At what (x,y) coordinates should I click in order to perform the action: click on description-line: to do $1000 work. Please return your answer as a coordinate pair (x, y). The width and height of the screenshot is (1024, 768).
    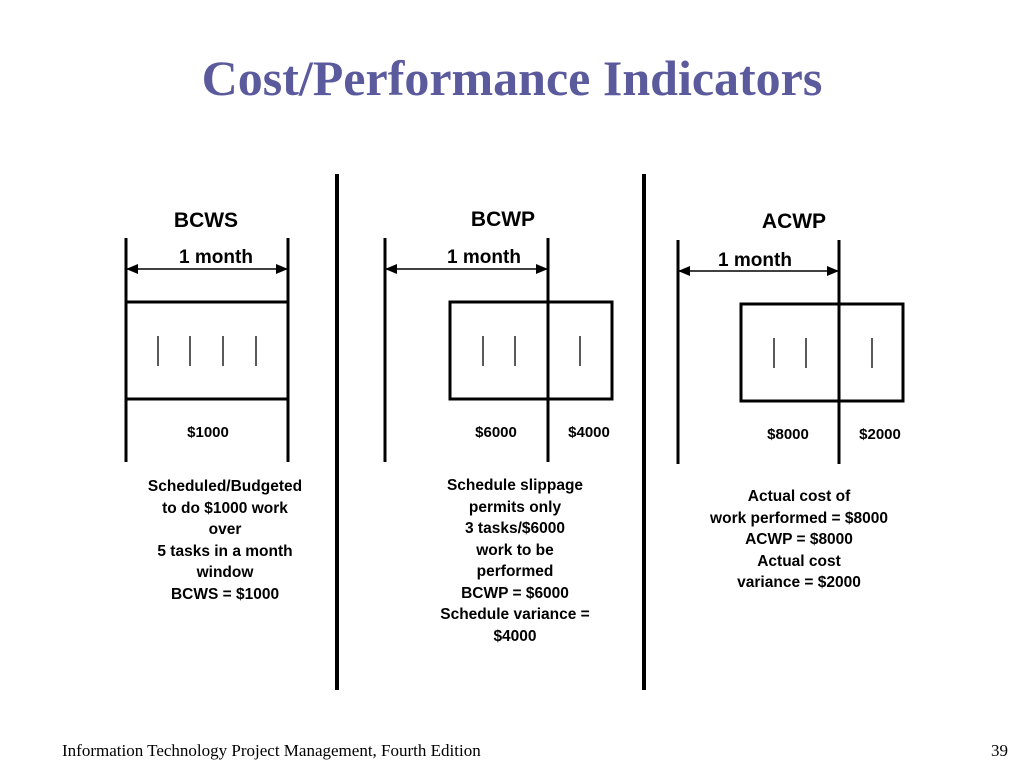
    Looking at the image, I should click on (225, 508).